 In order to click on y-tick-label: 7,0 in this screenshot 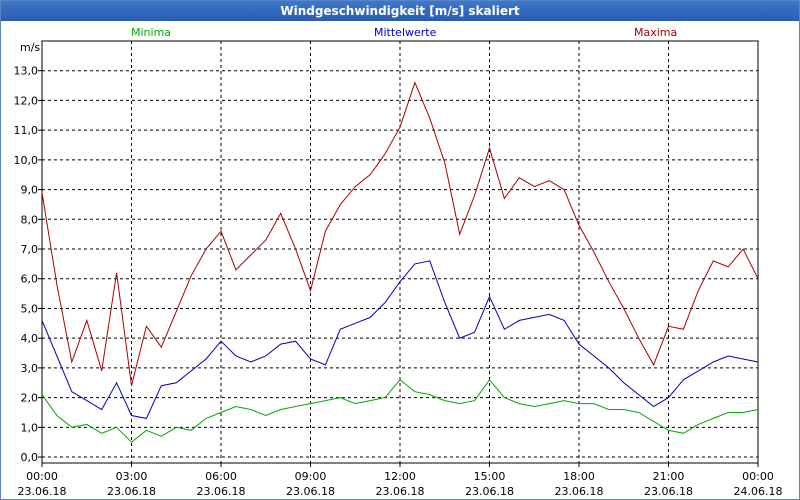, I will do `click(30, 249)`.